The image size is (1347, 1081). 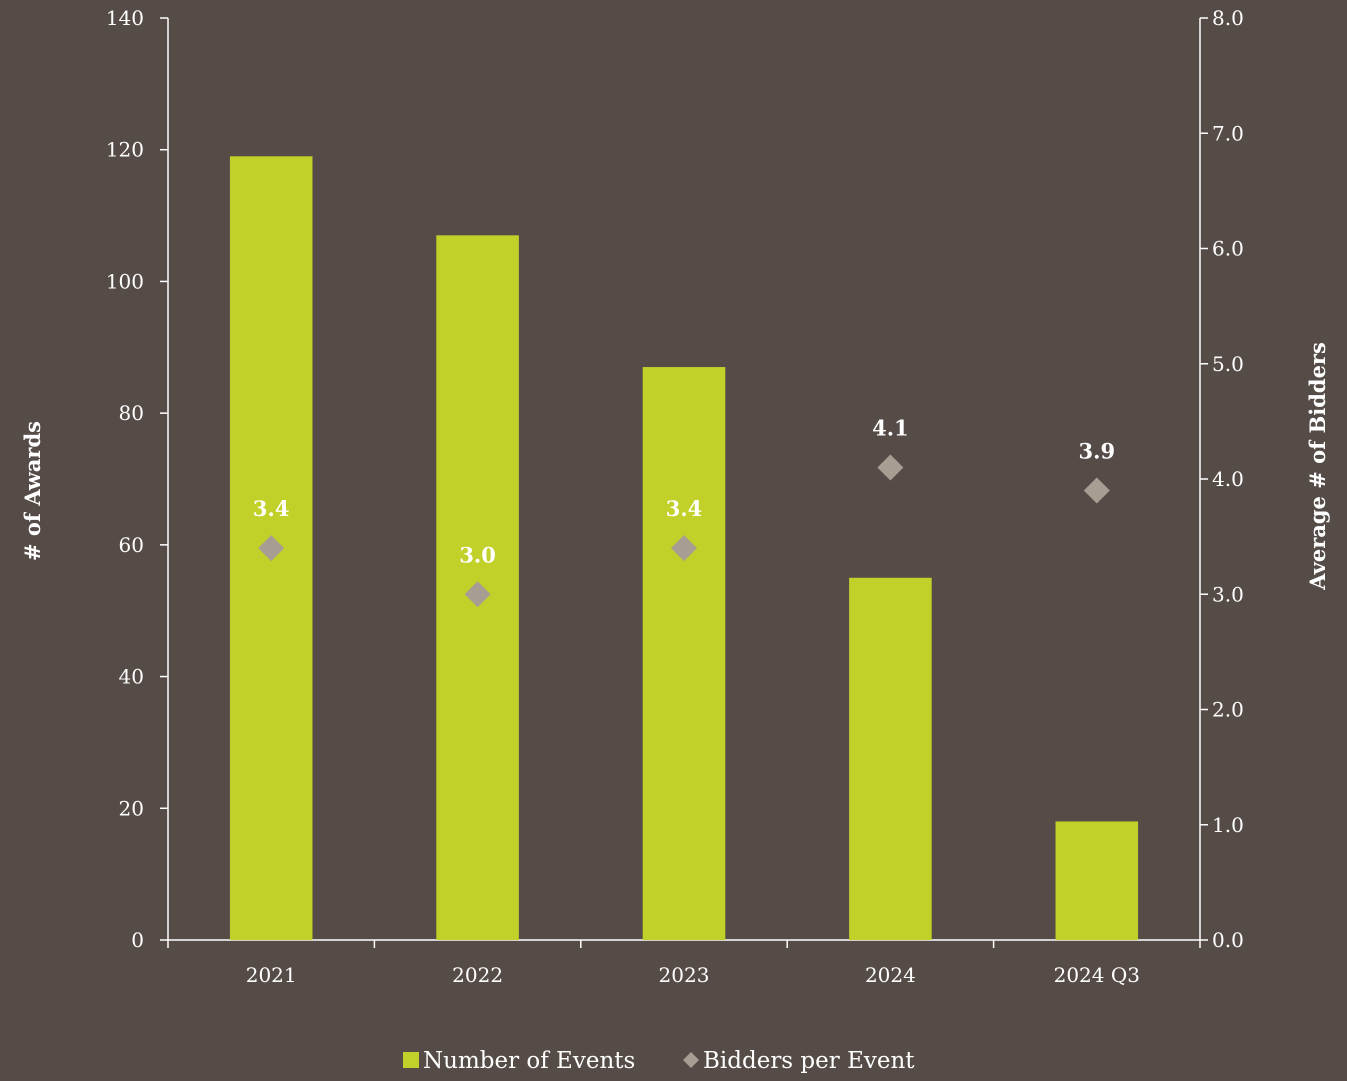 What do you see at coordinates (131, 677) in the screenshot?
I see `y-left-tick-label: 40` at bounding box center [131, 677].